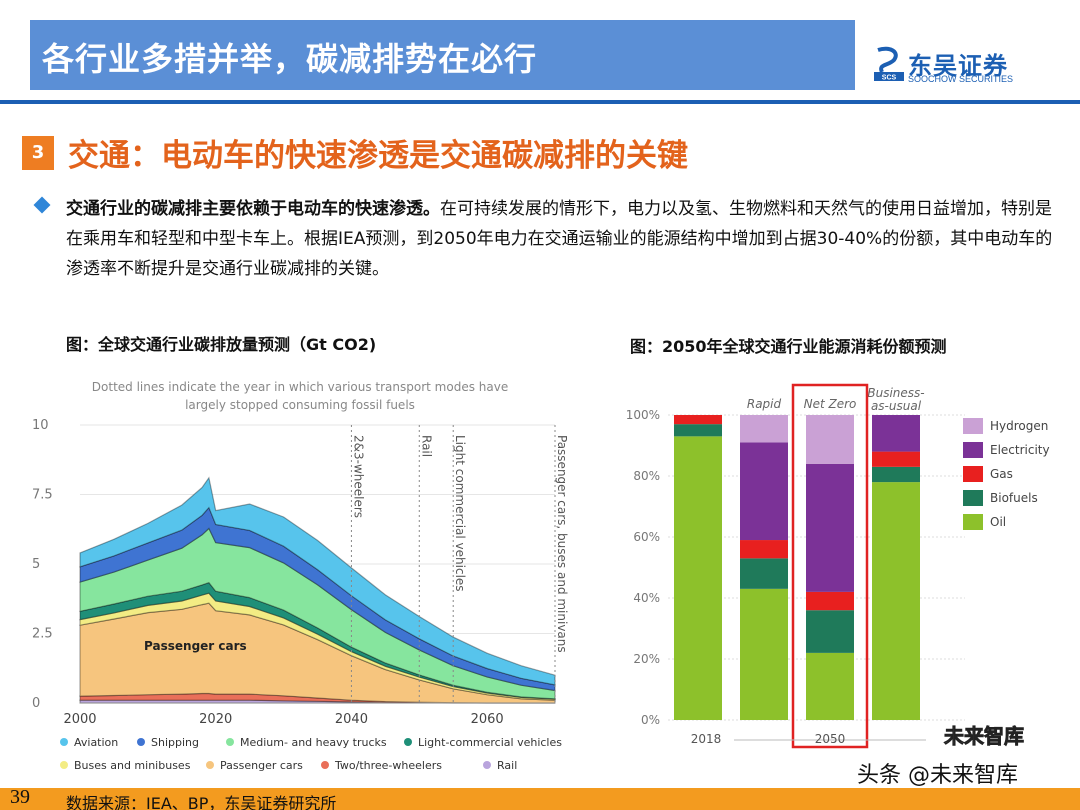  I want to click on legend-label: Oil, so click(998, 522).